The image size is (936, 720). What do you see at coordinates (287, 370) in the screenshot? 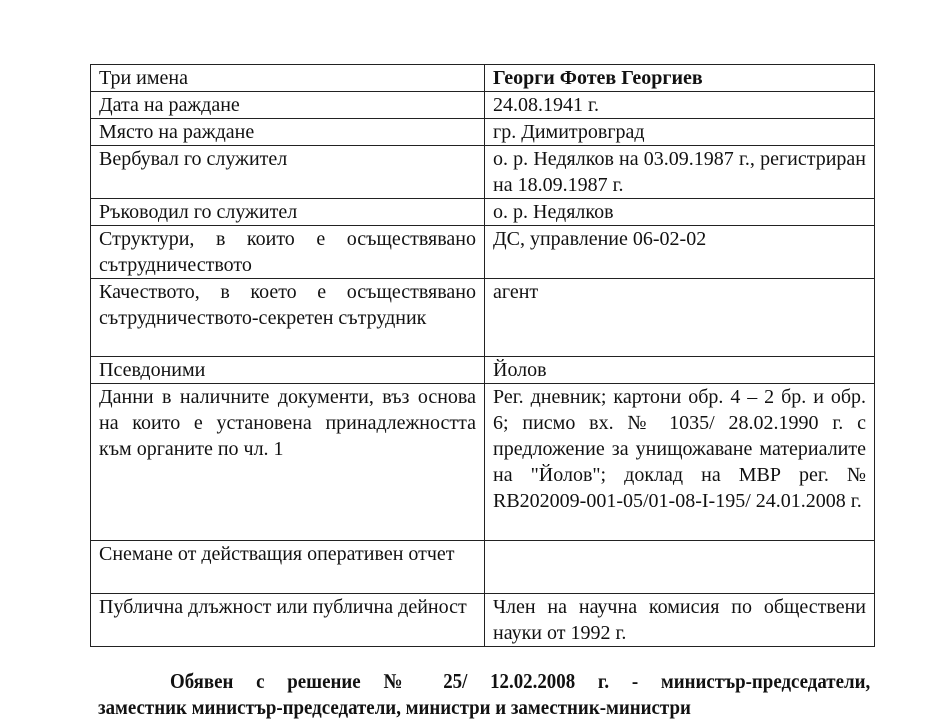
I see `row-label: Псевдоними` at bounding box center [287, 370].